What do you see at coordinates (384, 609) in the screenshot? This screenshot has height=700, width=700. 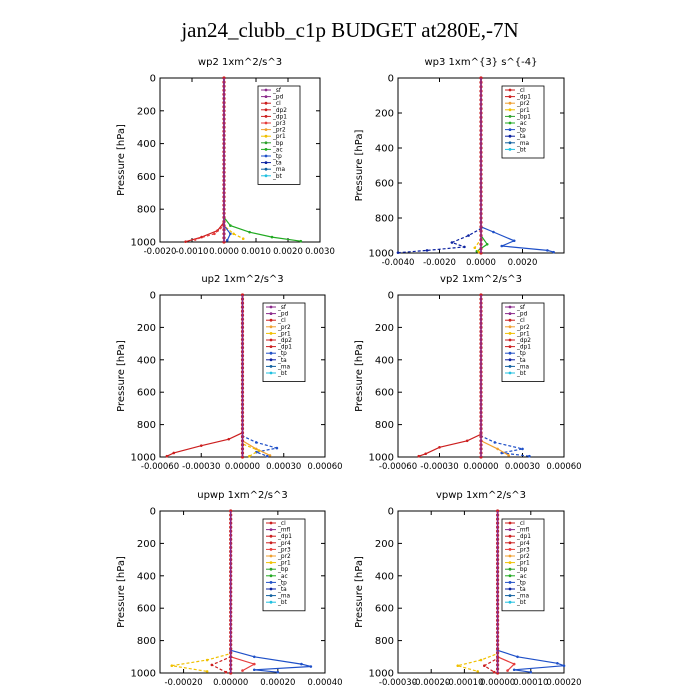 I see `y-tick-label: 600` at bounding box center [384, 609].